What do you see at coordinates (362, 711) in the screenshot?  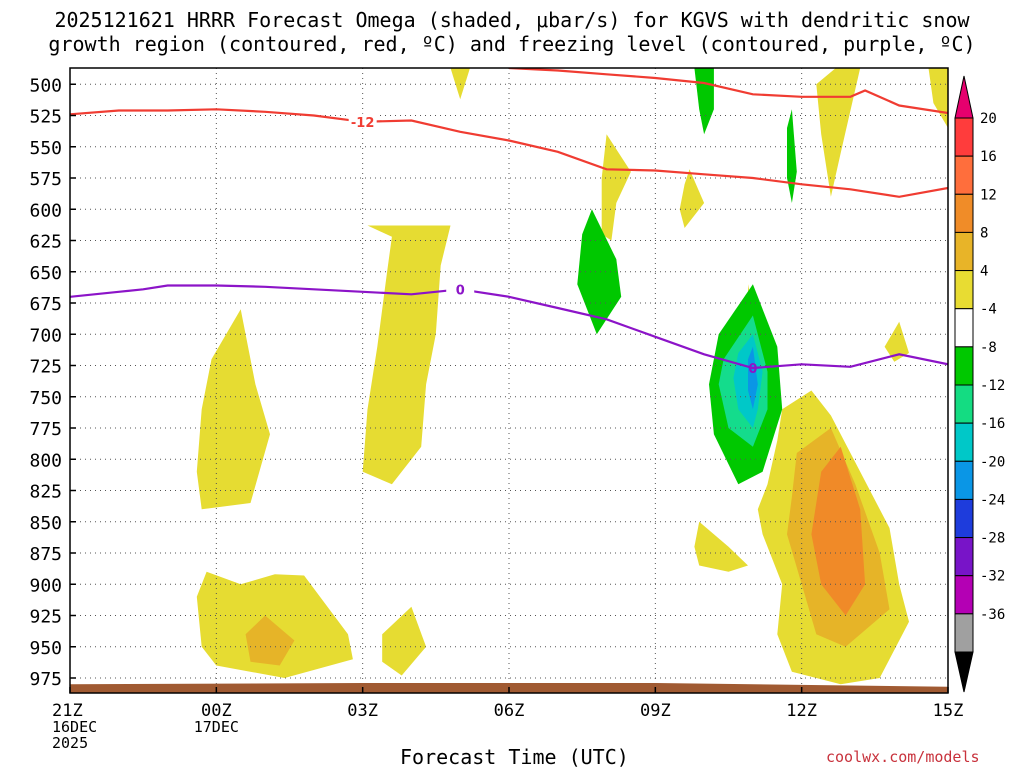 I see `x-tick-label-6-0: 03Z` at bounding box center [362, 711].